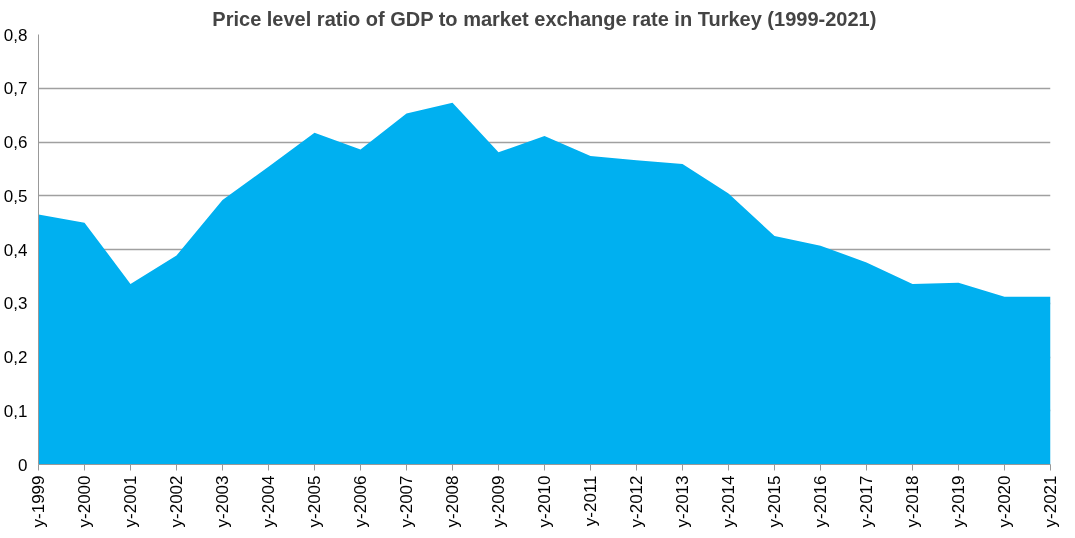 Image resolution: width=1075 pixels, height=538 pixels. What do you see at coordinates (314, 501) in the screenshot?
I see `x-tick-label: y-2005` at bounding box center [314, 501].